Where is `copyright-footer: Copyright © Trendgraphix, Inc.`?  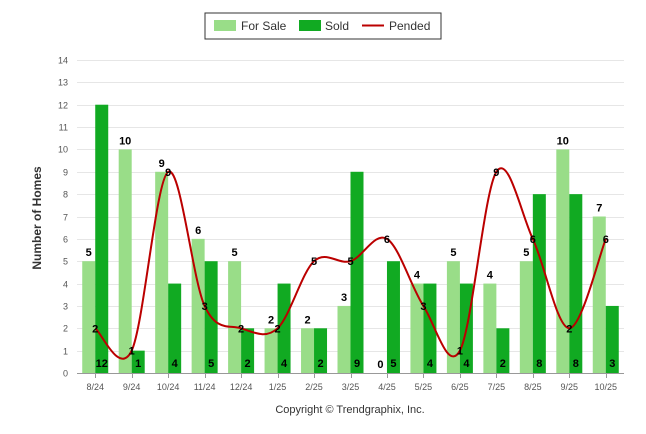
copyright-footer: Copyright © Trendgraphix, Inc. is located at coordinates (349, 410).